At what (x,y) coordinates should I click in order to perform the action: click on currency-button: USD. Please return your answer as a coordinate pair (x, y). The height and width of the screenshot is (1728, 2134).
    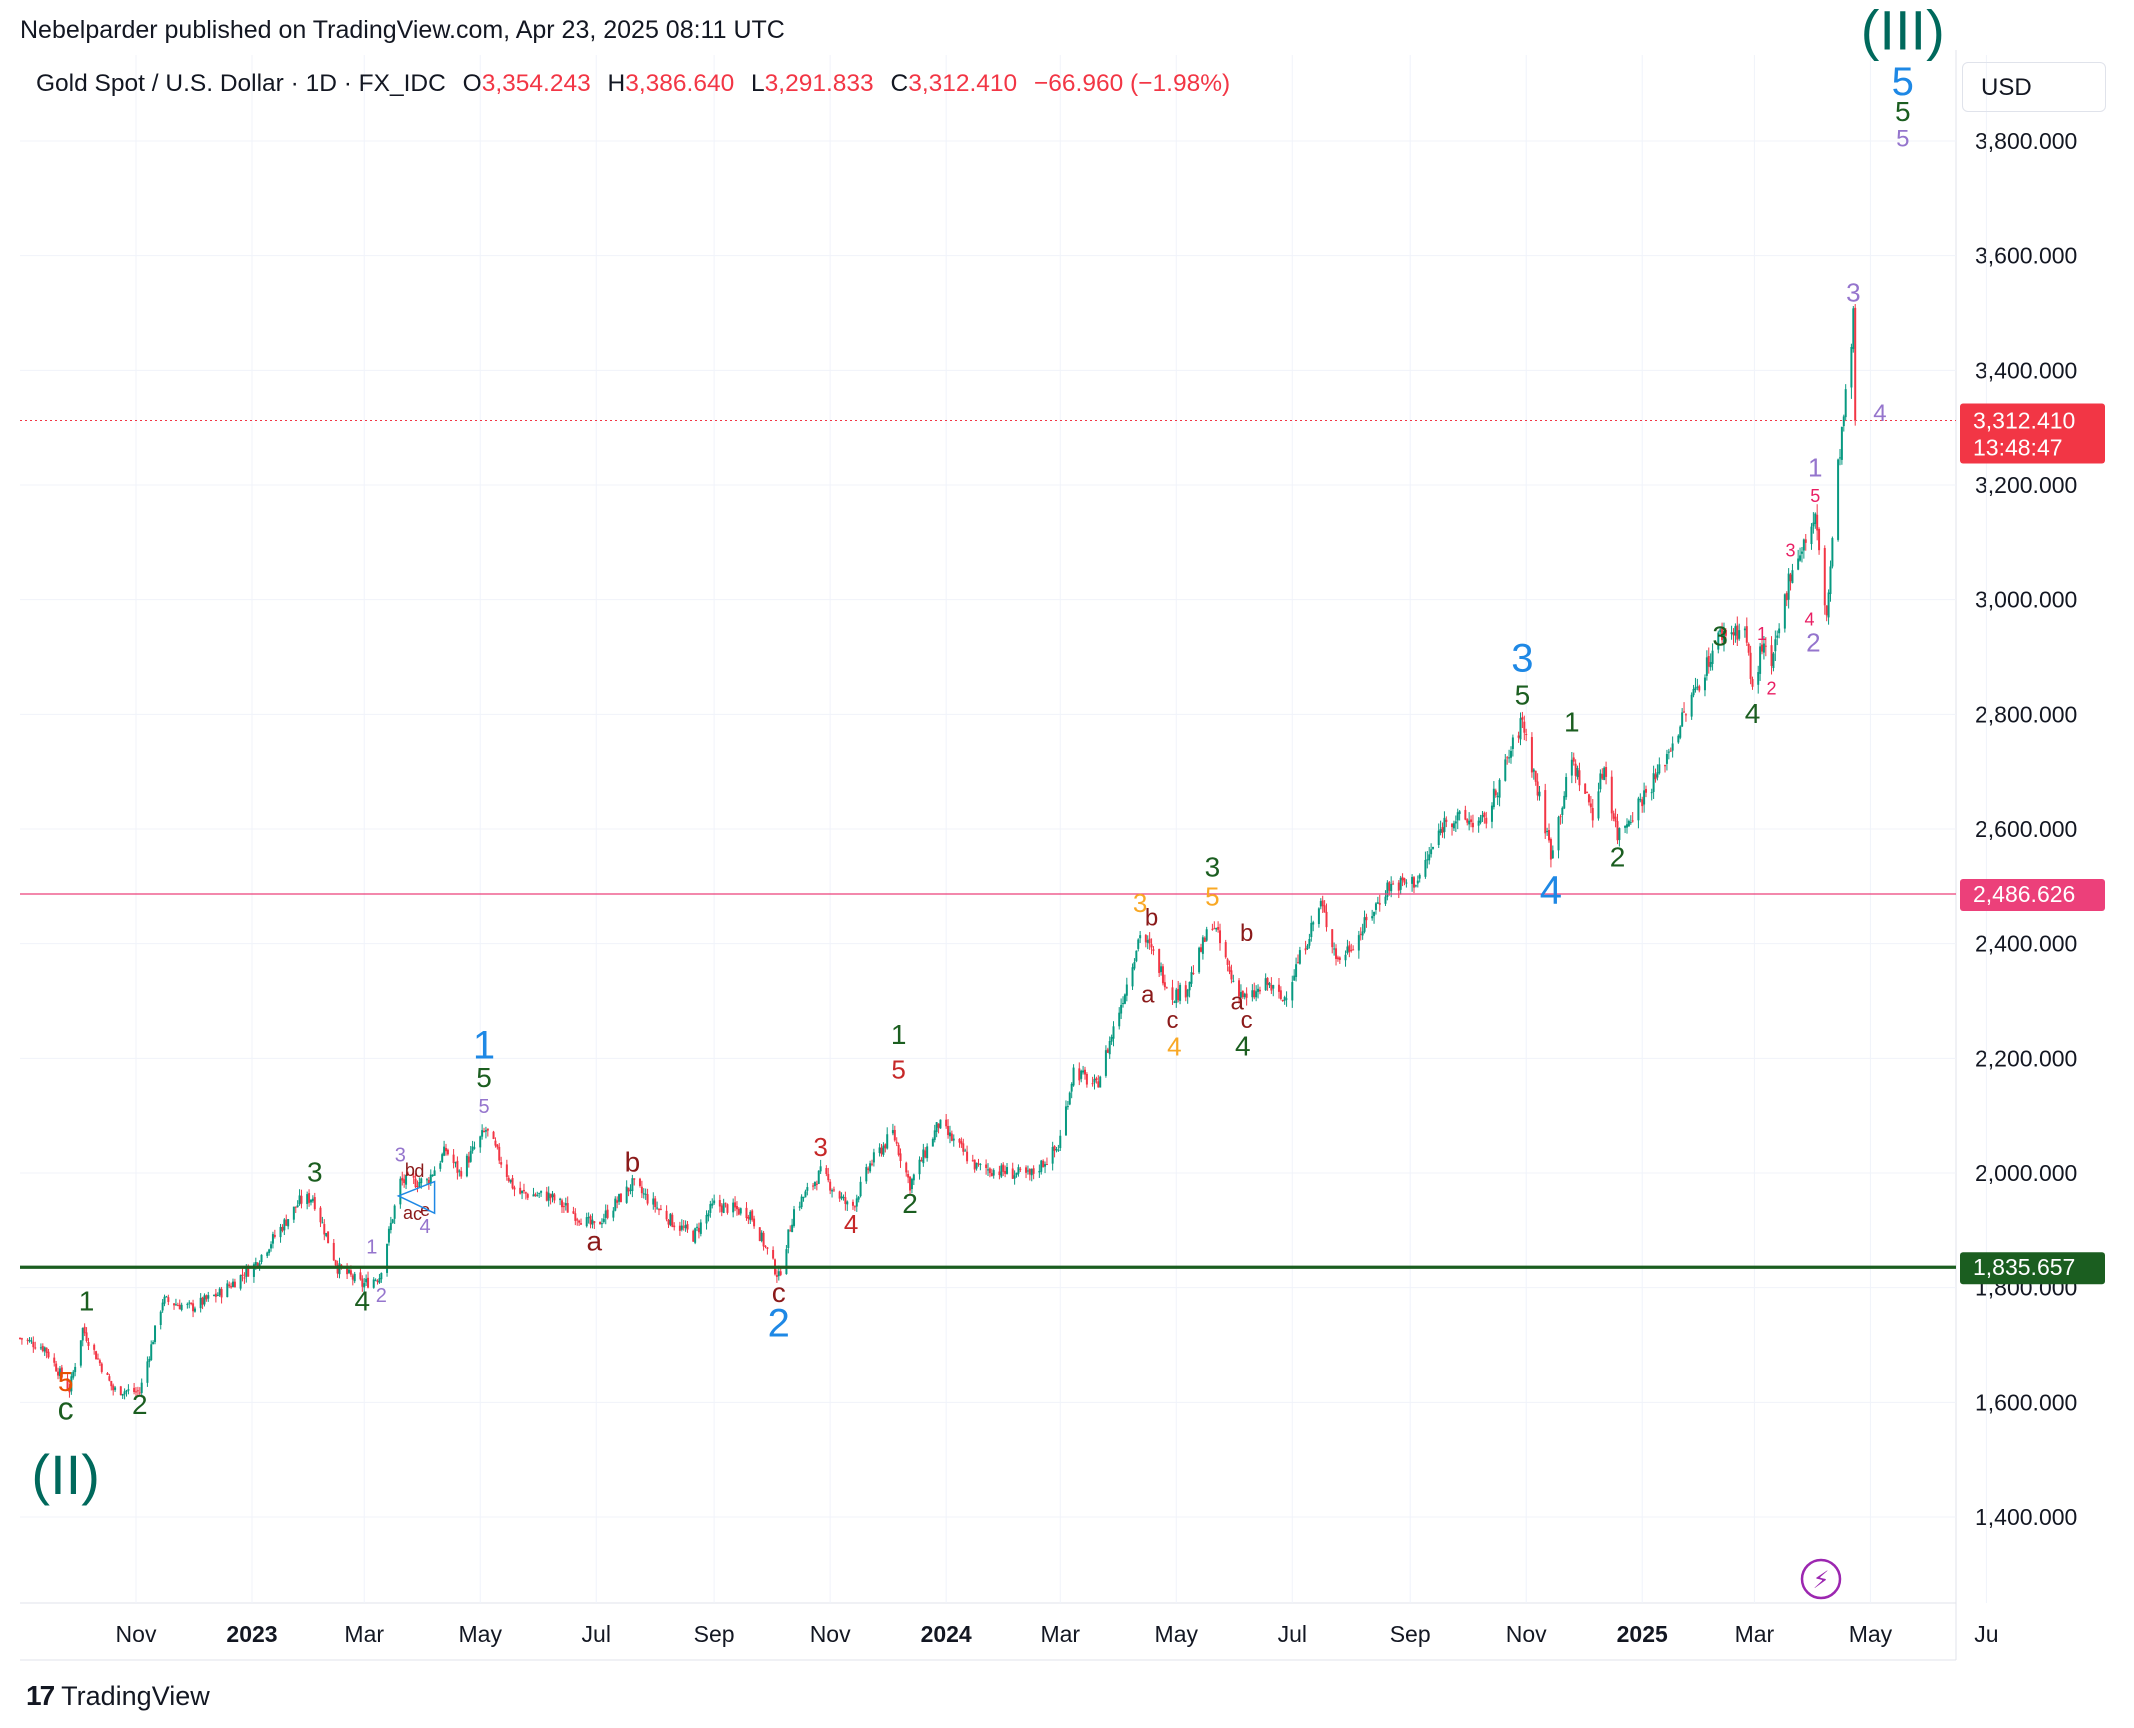
    Looking at the image, I should click on (2034, 87).